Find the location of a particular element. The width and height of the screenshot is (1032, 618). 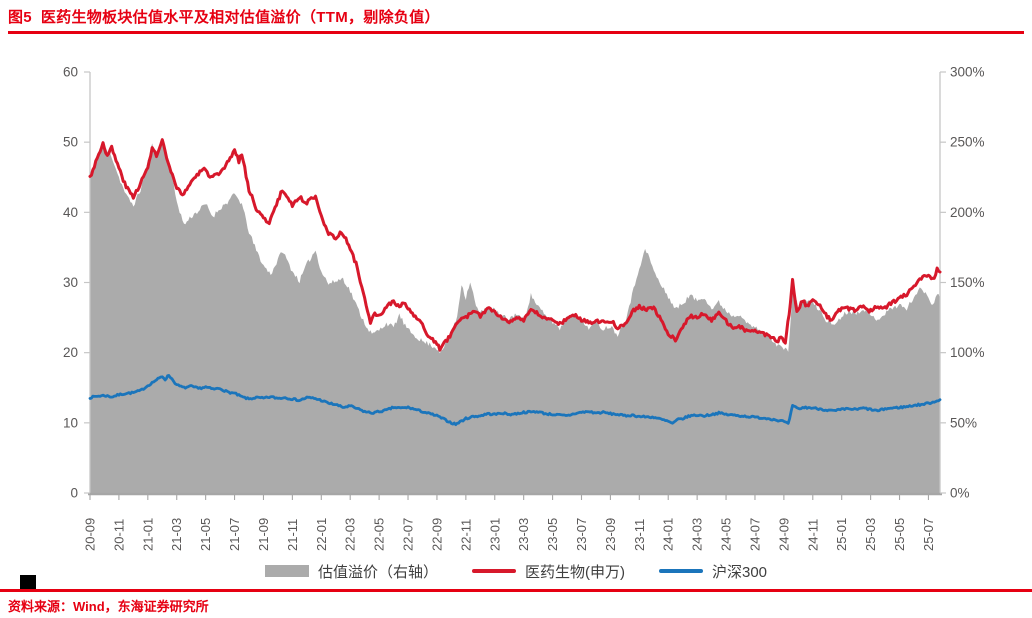

left-axis-tick-label: 40 is located at coordinates (70, 212).